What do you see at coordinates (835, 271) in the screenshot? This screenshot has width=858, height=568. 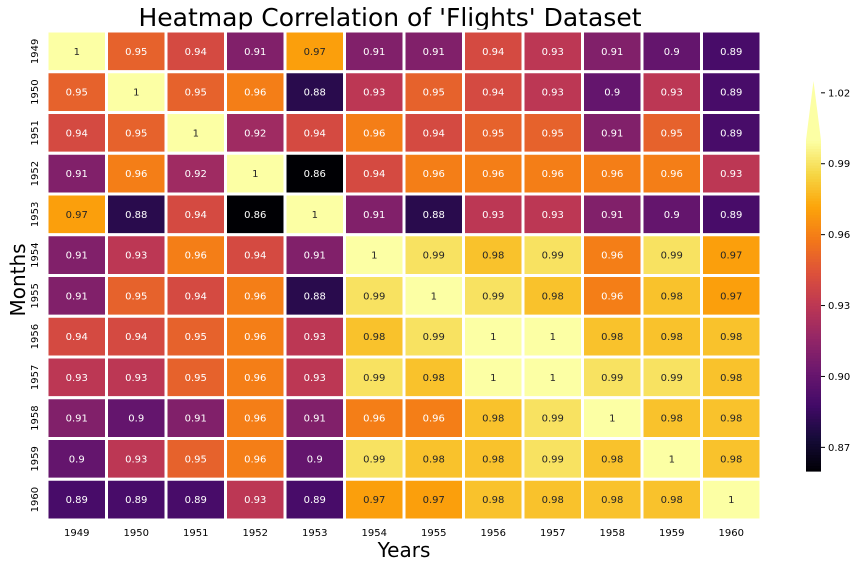 I see `colorbar-ticks: 0.87 0.90 0.93 0.96 0.99 1.02` at bounding box center [835, 271].